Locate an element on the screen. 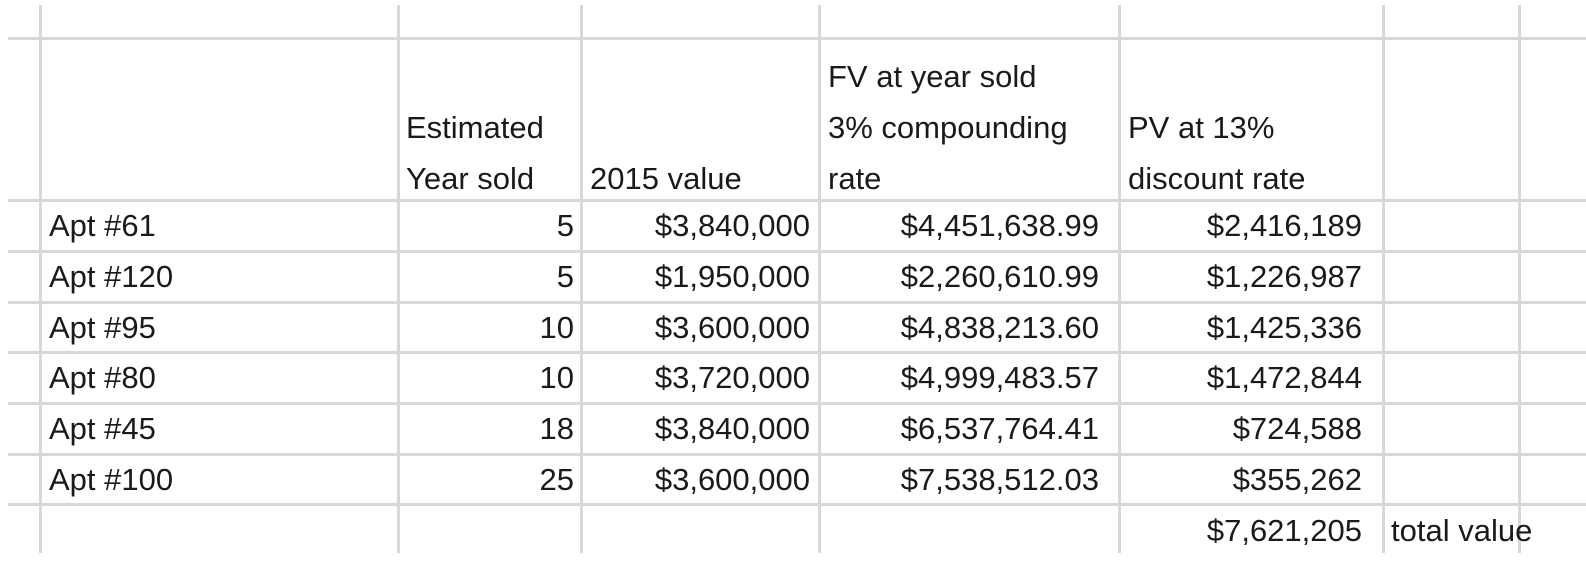 The image size is (1586, 574). cell-apartment-name: Apt #100 is located at coordinates (111, 479).